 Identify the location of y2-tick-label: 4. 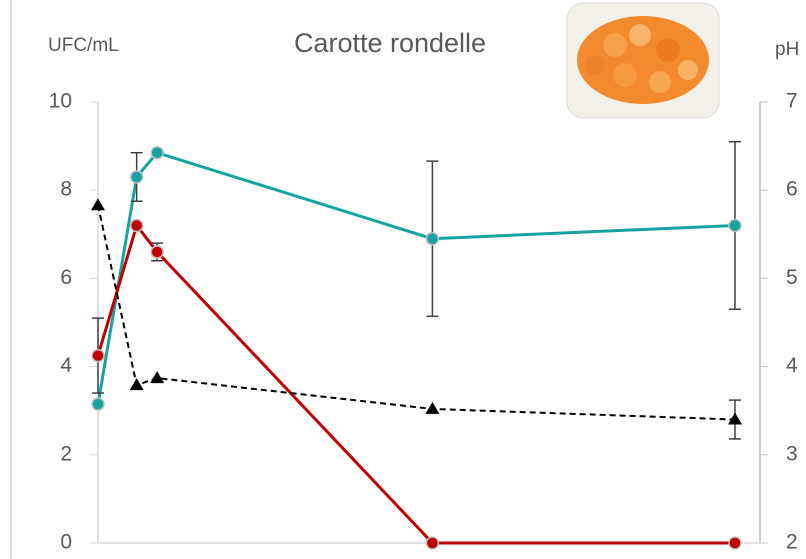
(792, 365).